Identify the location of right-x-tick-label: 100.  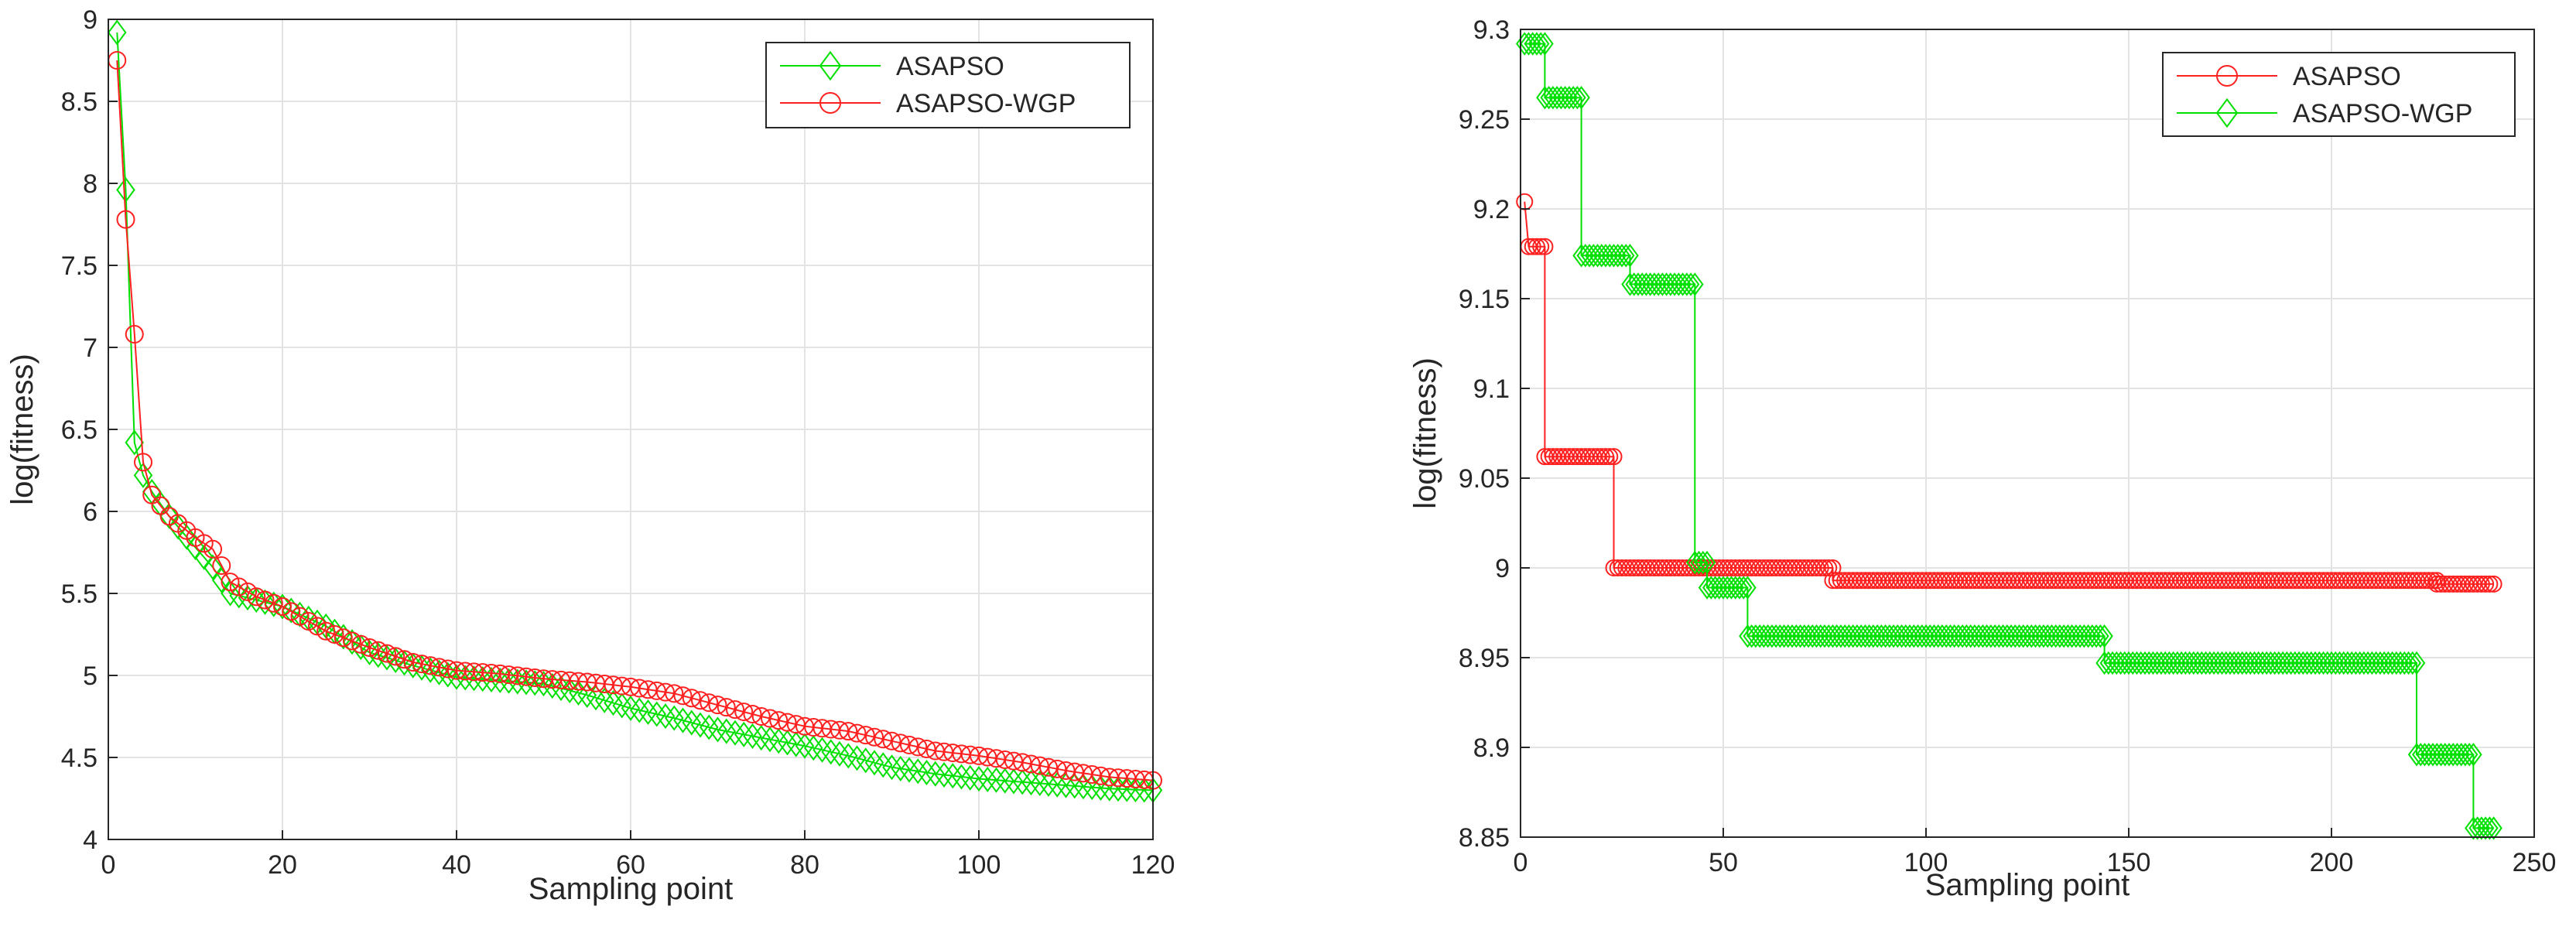
(1926, 862).